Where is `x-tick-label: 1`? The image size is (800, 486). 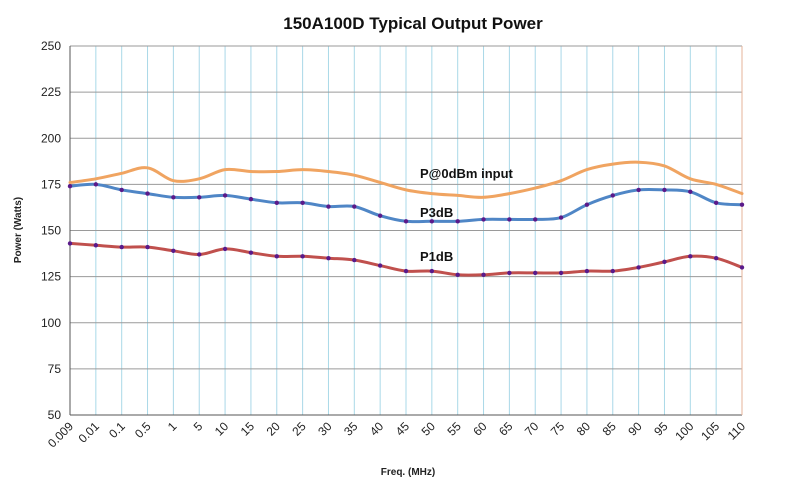 x-tick-label: 1 is located at coordinates (172, 426).